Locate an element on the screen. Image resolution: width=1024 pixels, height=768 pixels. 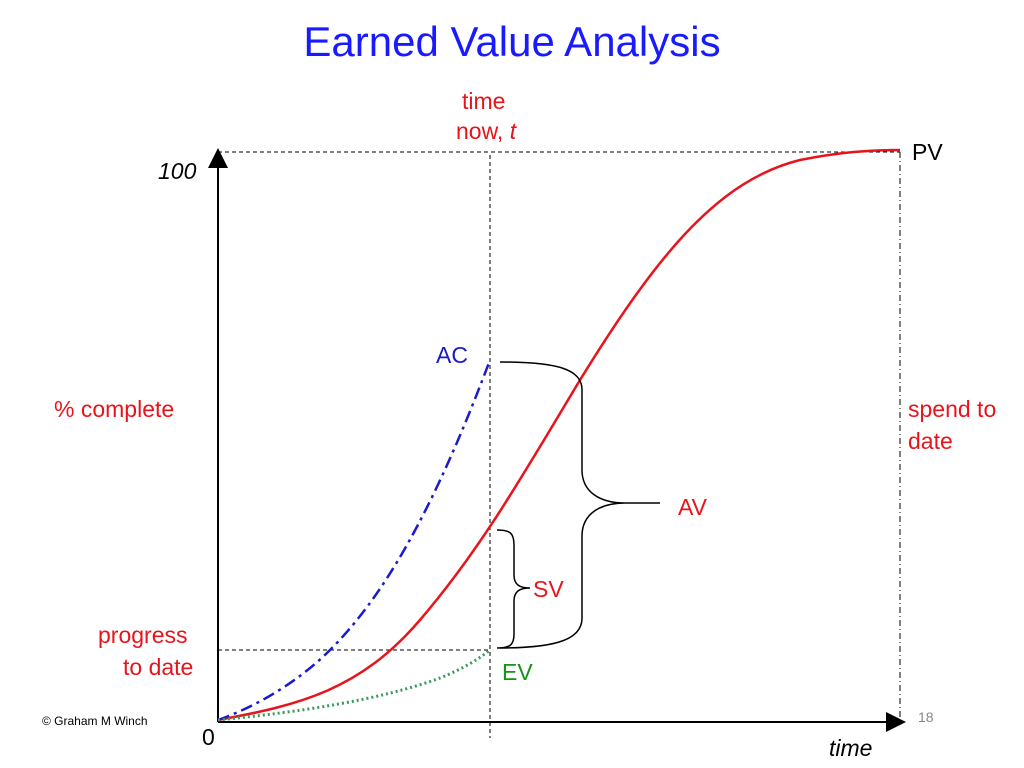
time-now-label-line1: time is located at coordinates (484, 101).